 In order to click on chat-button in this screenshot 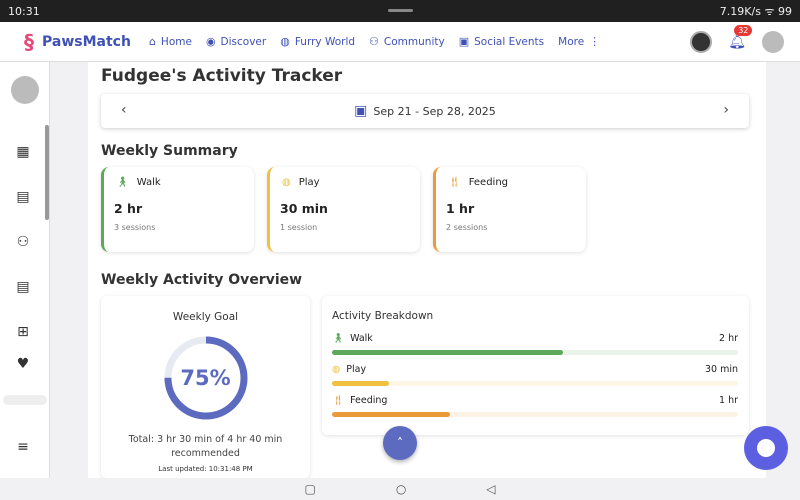, I will do `click(766, 448)`.